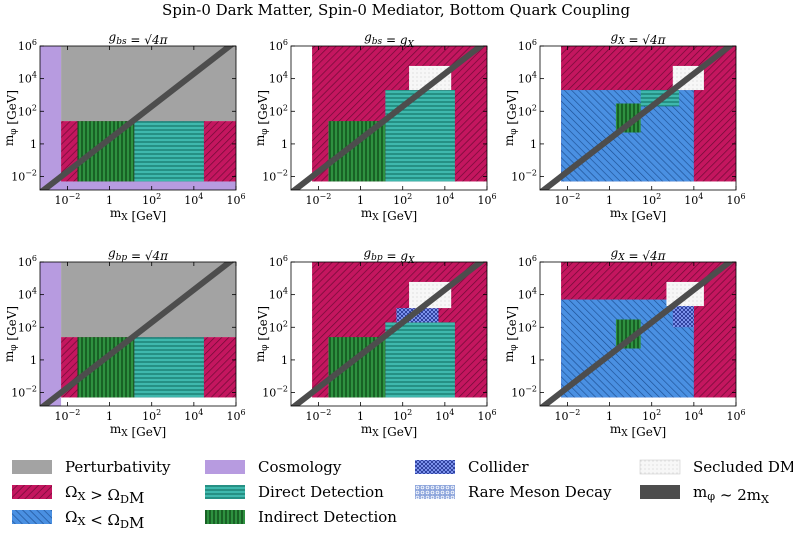 Image resolution: width=793 pixels, height=537 pixels. What do you see at coordinates (639, 38) in the screenshot?
I see `panel-title: gX = √4π` at bounding box center [639, 38].